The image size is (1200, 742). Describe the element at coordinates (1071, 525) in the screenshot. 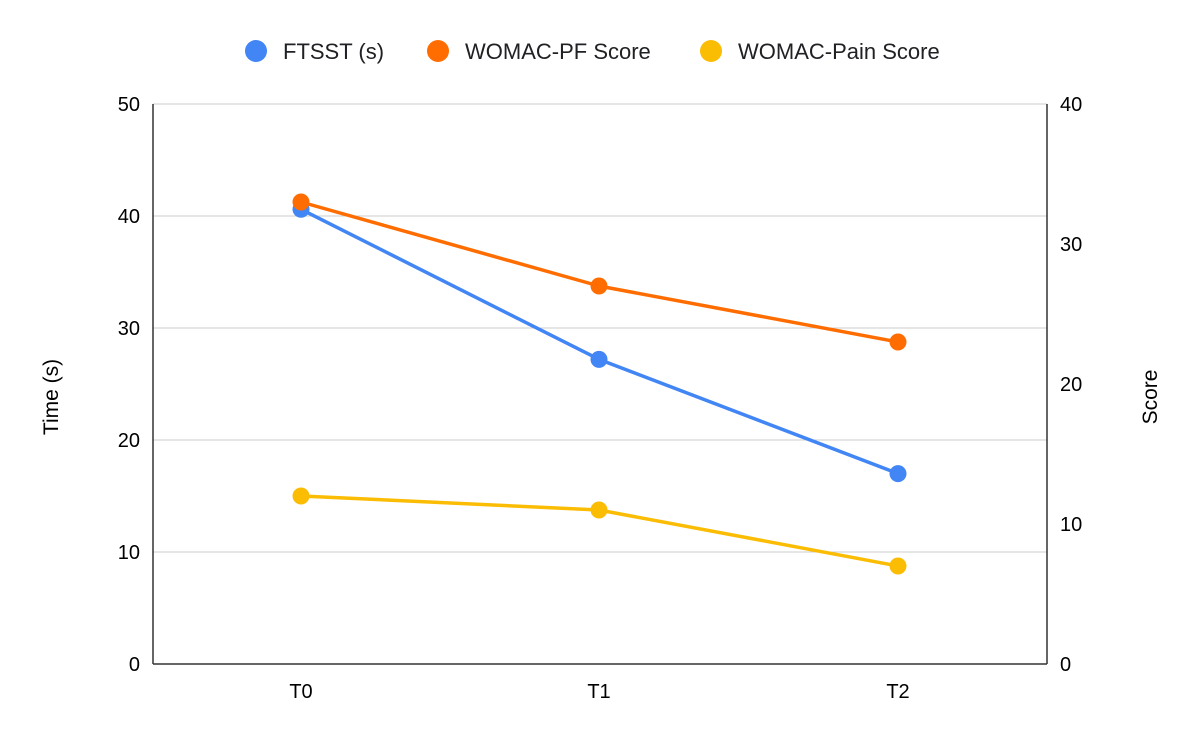

I see `y2-tick-label: 10` at that location.